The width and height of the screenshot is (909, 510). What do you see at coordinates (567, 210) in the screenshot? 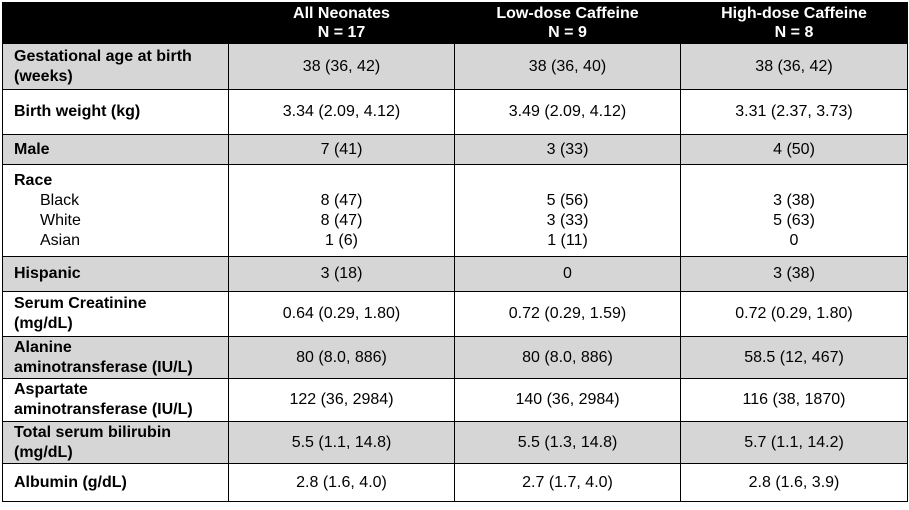
I see `cell-low-dose: 5 (56) 3 (33) 1 (11)` at bounding box center [567, 210].